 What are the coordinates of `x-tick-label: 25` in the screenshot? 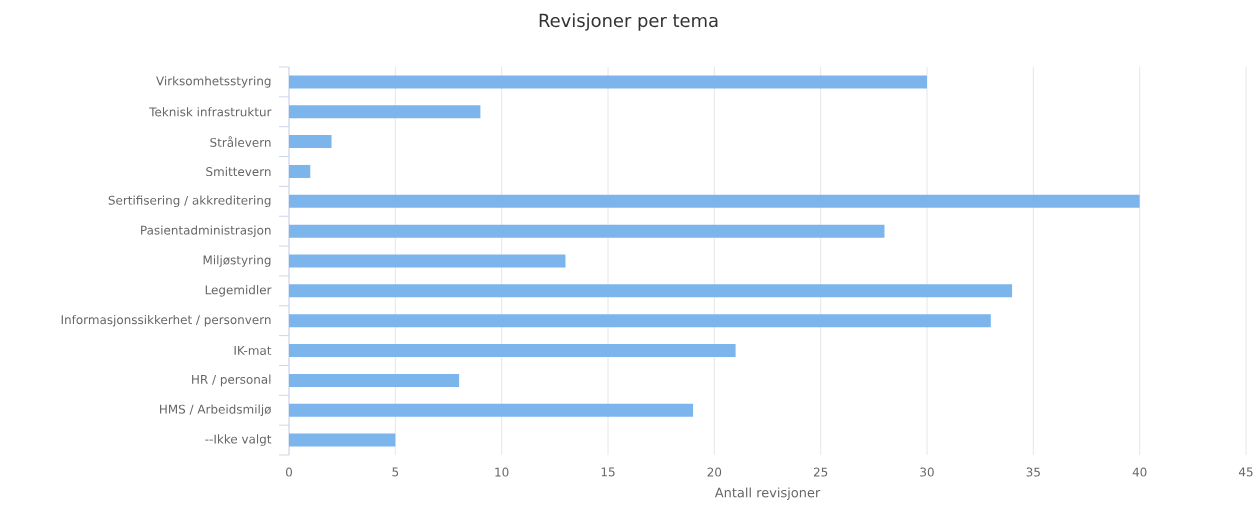 It's located at (820, 472).